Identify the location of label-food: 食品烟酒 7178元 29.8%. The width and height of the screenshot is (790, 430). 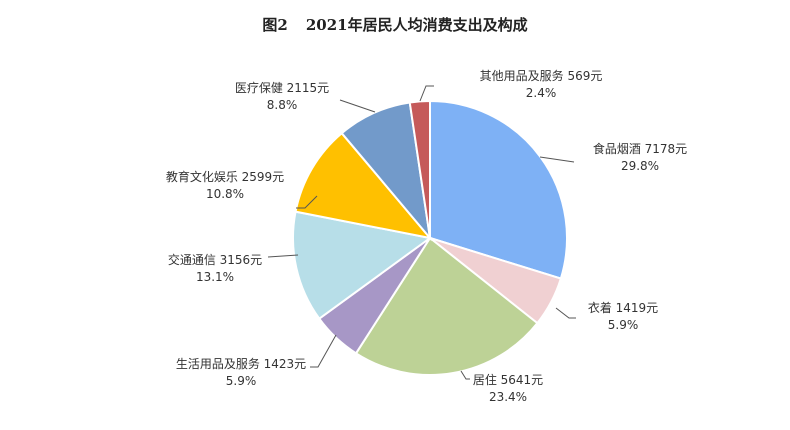
(640, 157).